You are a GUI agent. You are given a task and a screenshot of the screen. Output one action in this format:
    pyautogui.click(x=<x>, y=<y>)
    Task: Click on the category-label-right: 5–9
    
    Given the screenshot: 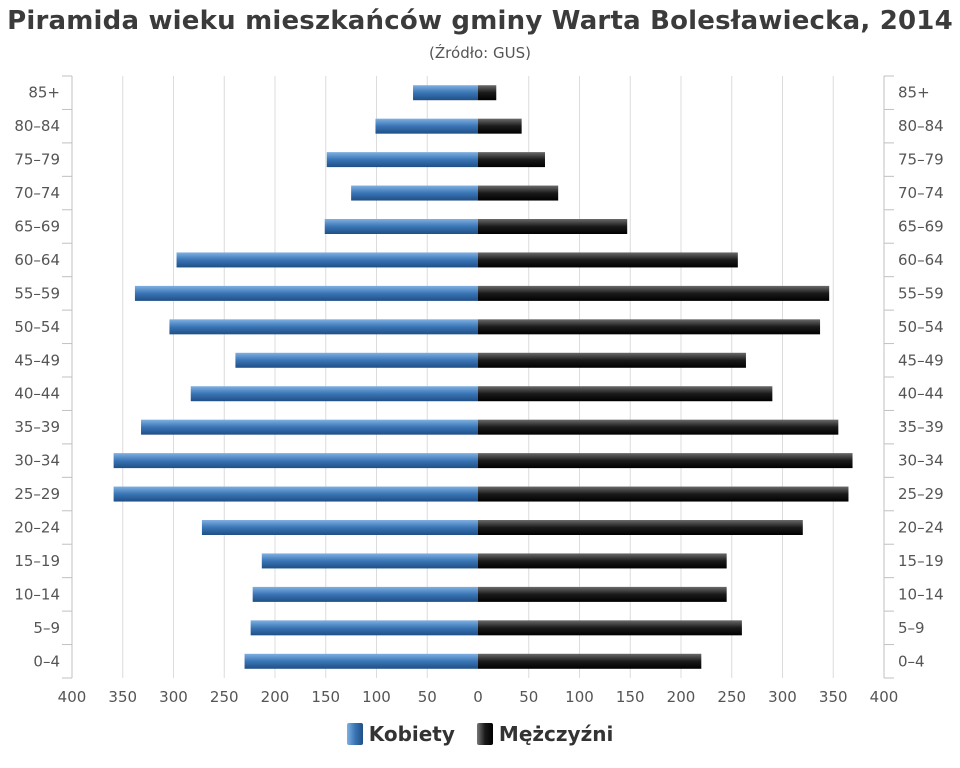 What is the action you would take?
    pyautogui.click(x=911, y=628)
    